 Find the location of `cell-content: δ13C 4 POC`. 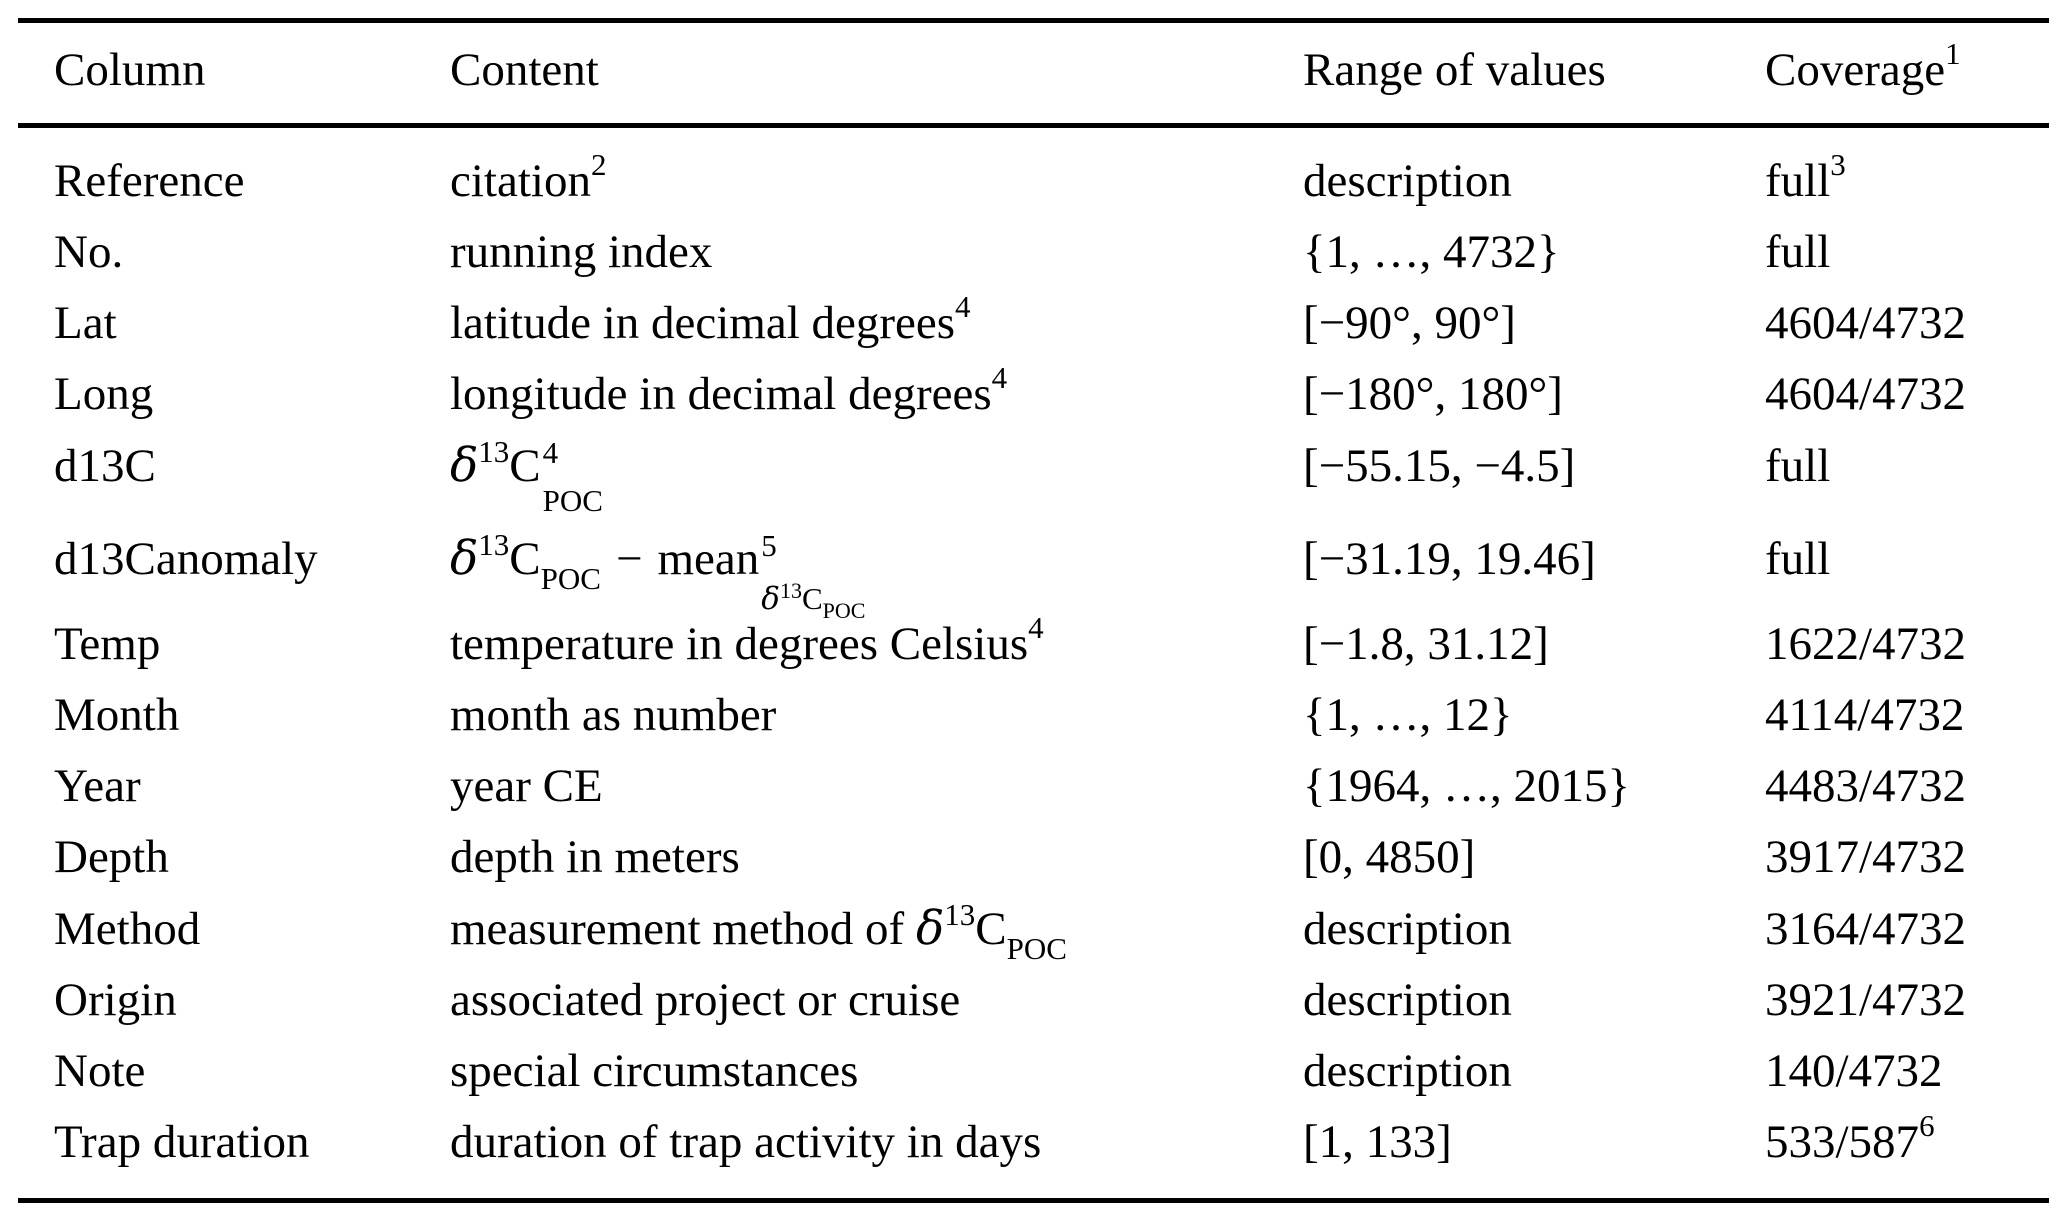

cell-content: δ13C 4 POC is located at coordinates (876, 476).